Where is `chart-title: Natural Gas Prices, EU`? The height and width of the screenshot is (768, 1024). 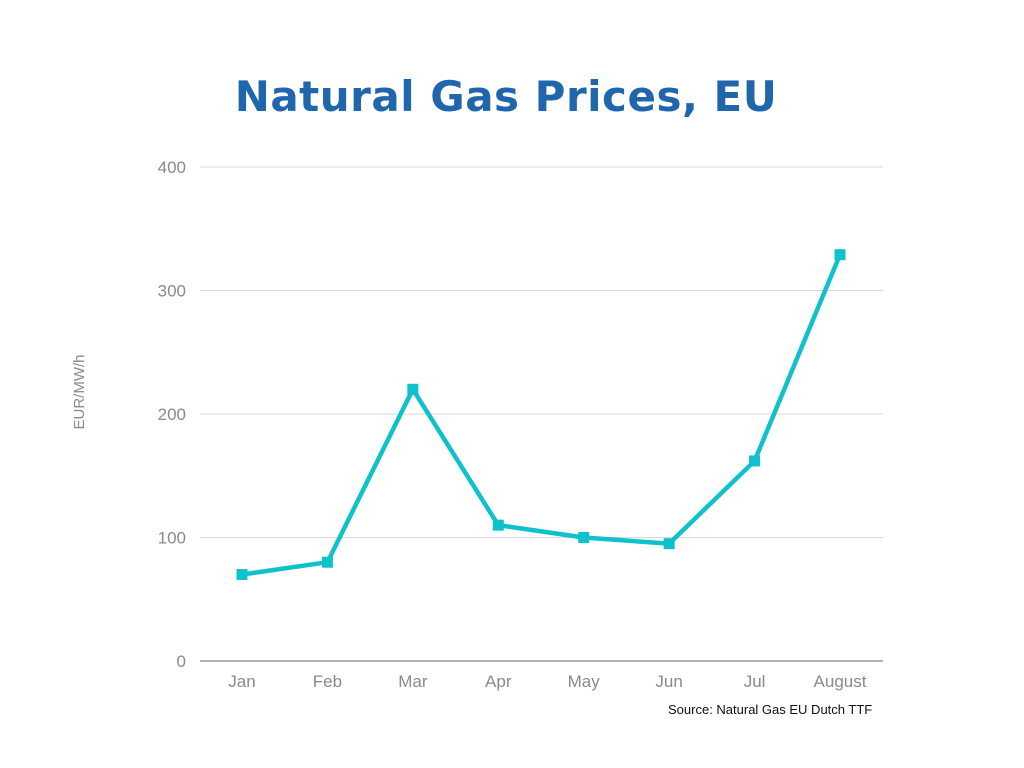 chart-title: Natural Gas Prices, EU is located at coordinates (506, 96).